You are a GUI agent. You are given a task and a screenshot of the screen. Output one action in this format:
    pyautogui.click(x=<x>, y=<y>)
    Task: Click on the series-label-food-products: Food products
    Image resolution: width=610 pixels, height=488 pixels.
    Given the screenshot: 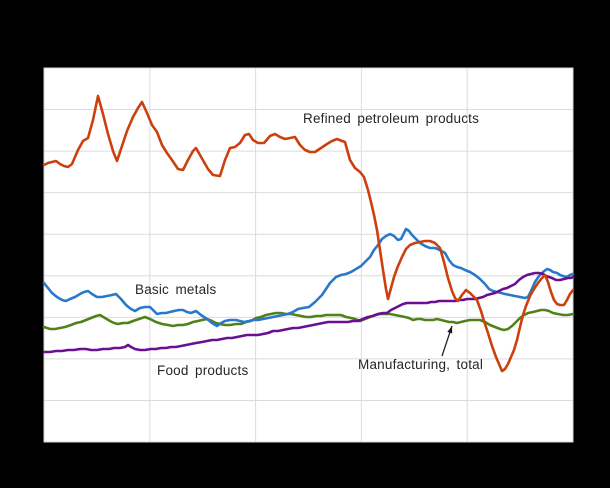 What is the action you would take?
    pyautogui.click(x=203, y=370)
    